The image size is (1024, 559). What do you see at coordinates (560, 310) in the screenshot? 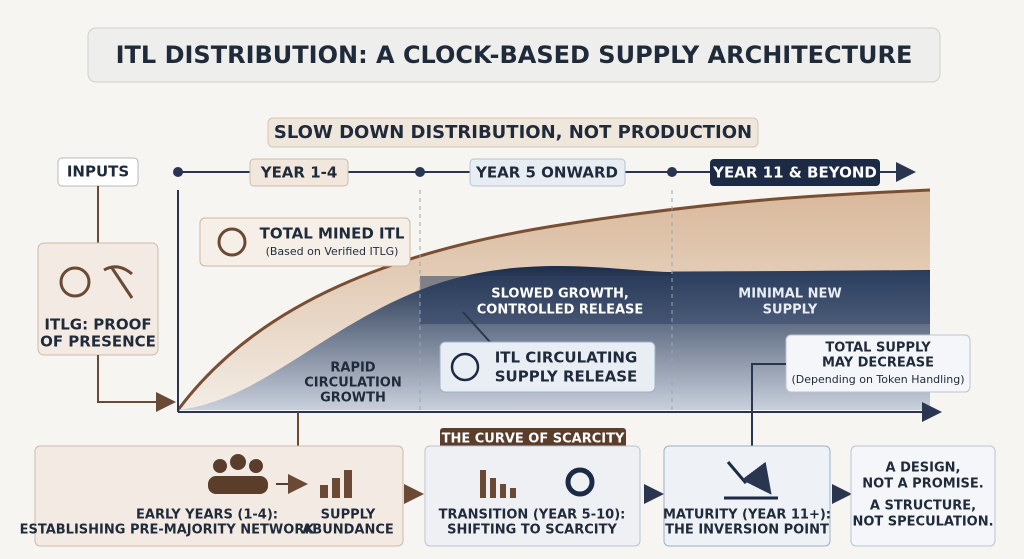
I see `region-text: CONTROLLED RELEASE` at bounding box center [560, 310].